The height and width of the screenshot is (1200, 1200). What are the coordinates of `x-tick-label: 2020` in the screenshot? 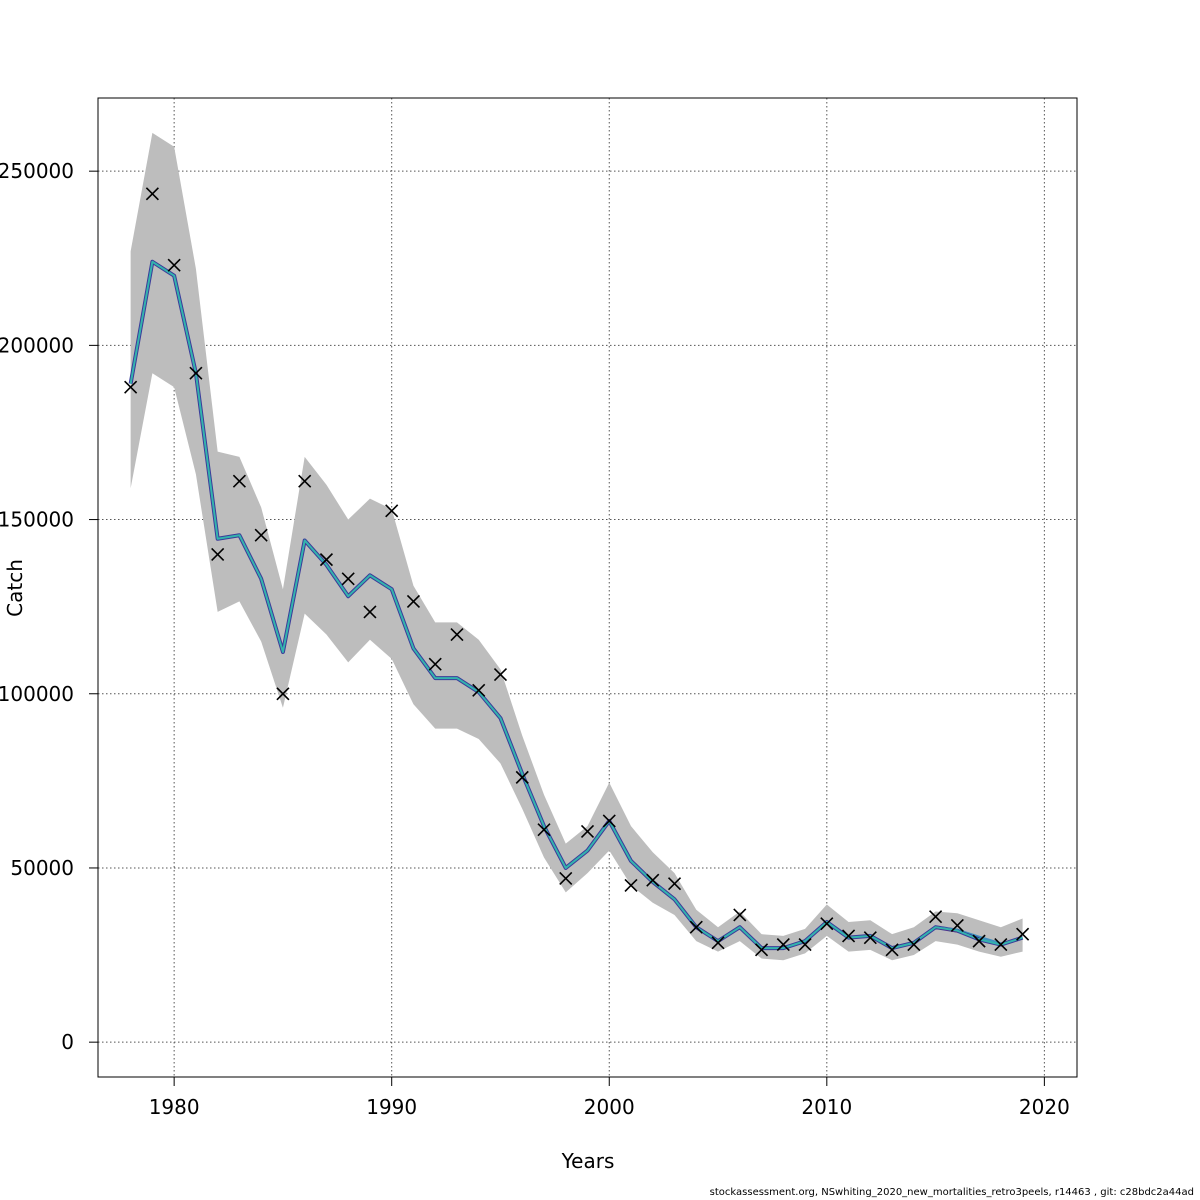 It's located at (1044, 1107).